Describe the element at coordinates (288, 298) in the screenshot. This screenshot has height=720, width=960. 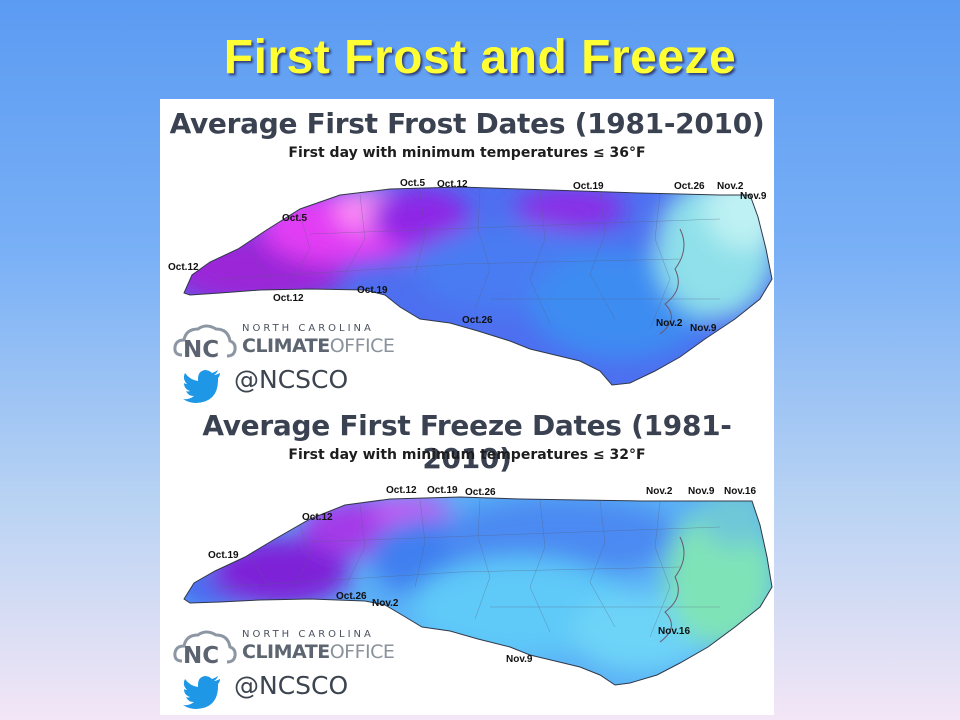
I see `frost-label-oct12-south: Oct.12` at that location.